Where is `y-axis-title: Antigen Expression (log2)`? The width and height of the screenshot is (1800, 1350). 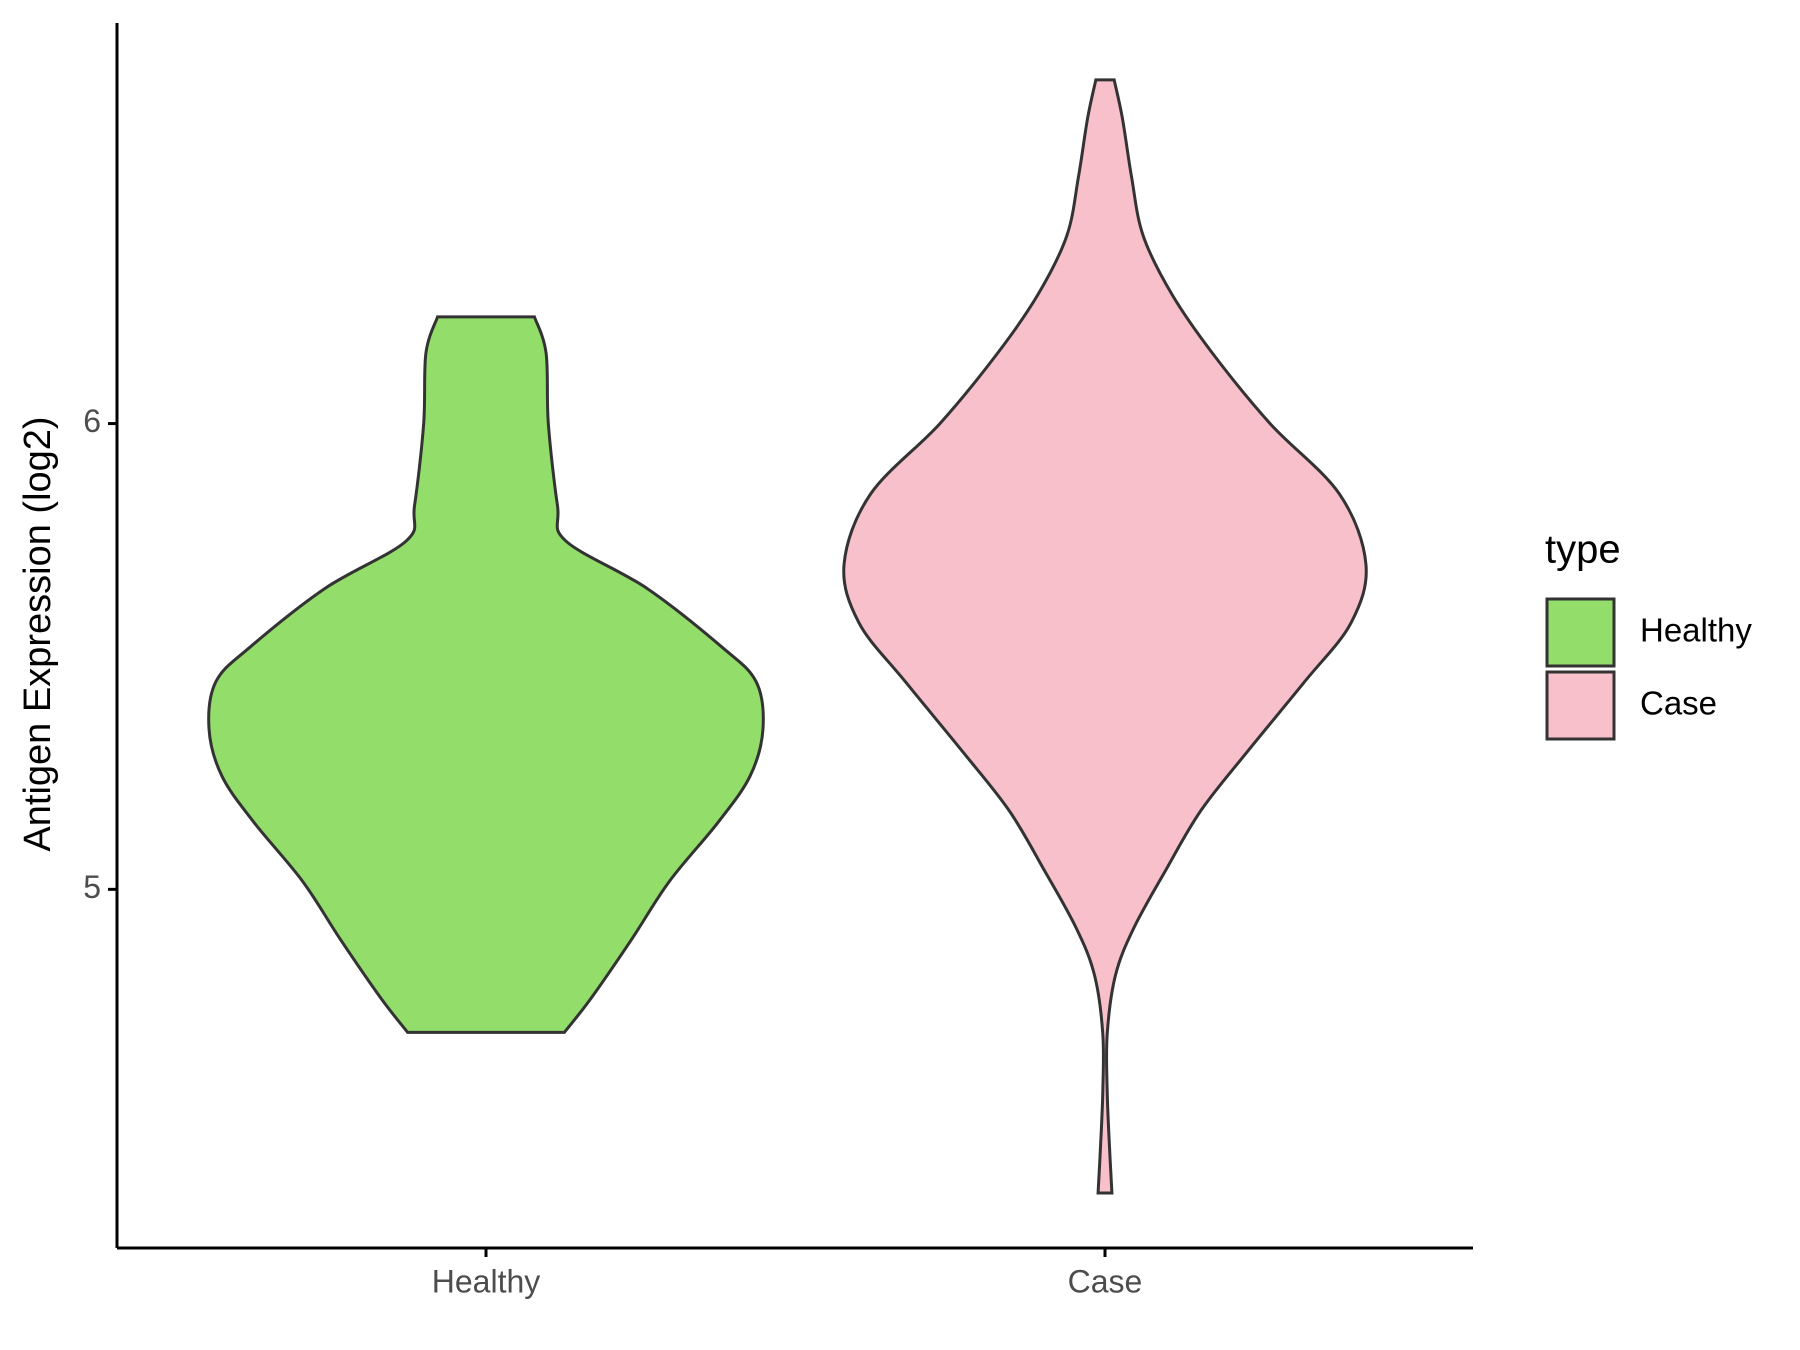 y-axis-title: Antigen Expression (log2) is located at coordinates (38, 633).